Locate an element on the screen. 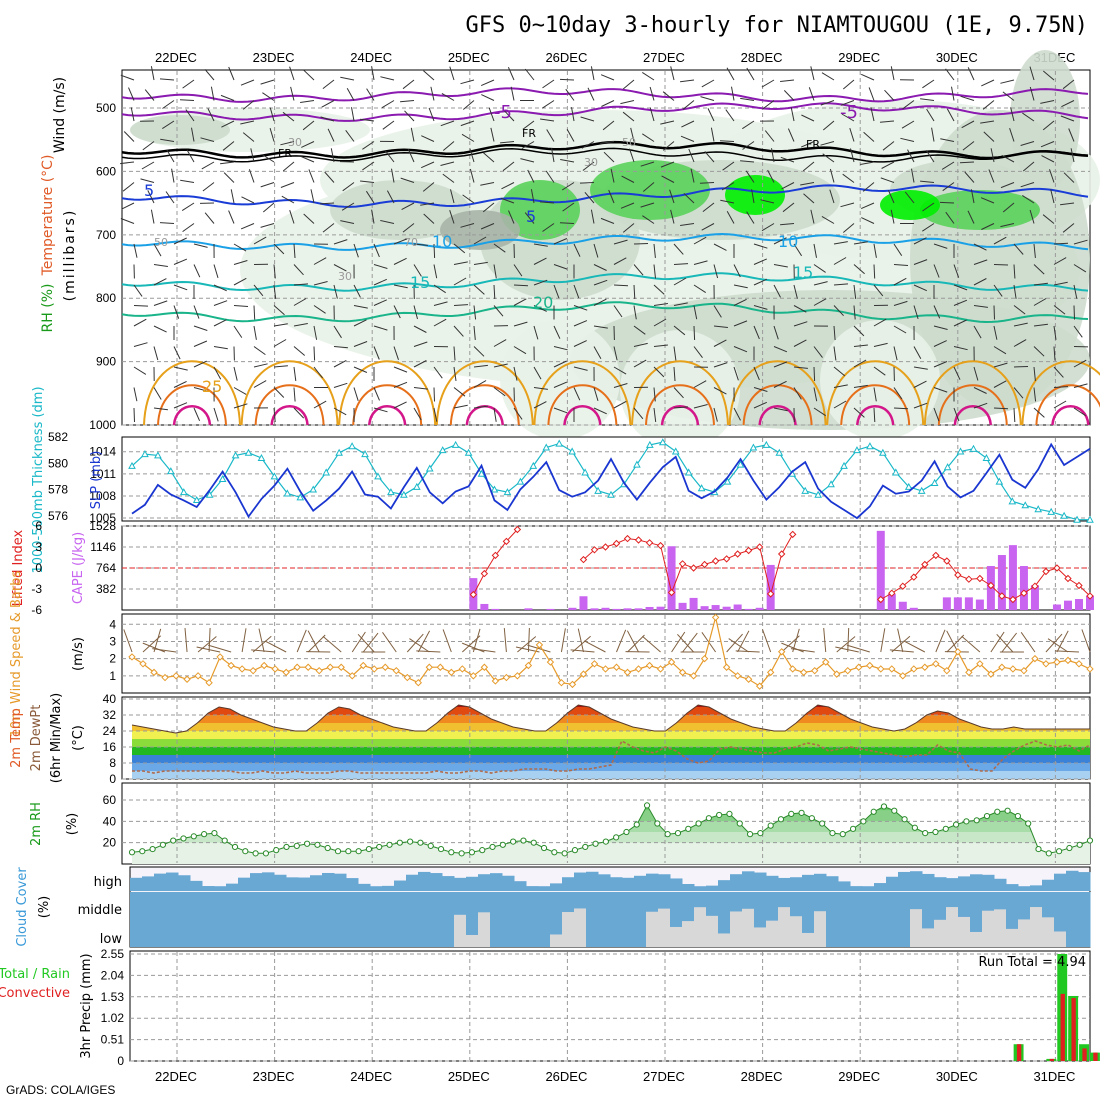 Image resolution: width=1100 pixels, height=1100 pixels. thickness-slp-lines is located at coordinates (611, 480).